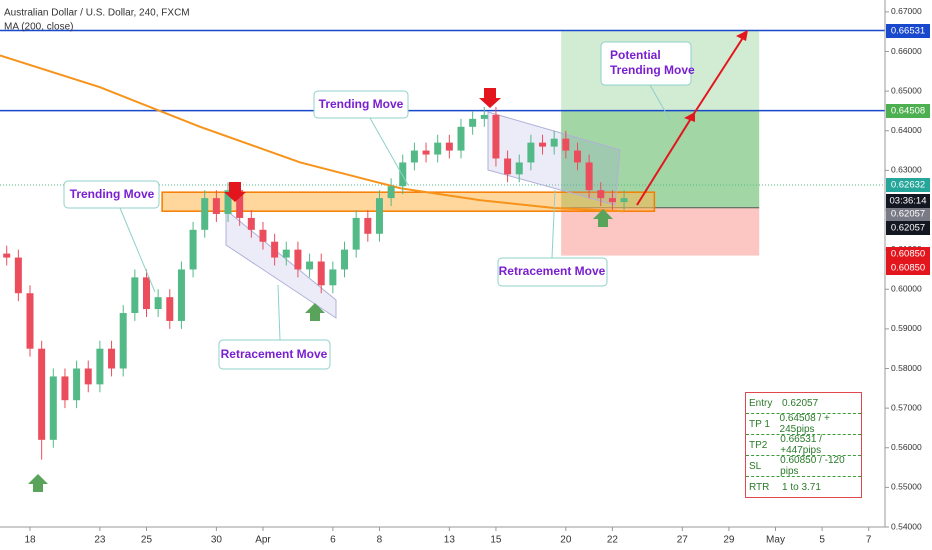  I want to click on stop-zone, so click(660, 231).